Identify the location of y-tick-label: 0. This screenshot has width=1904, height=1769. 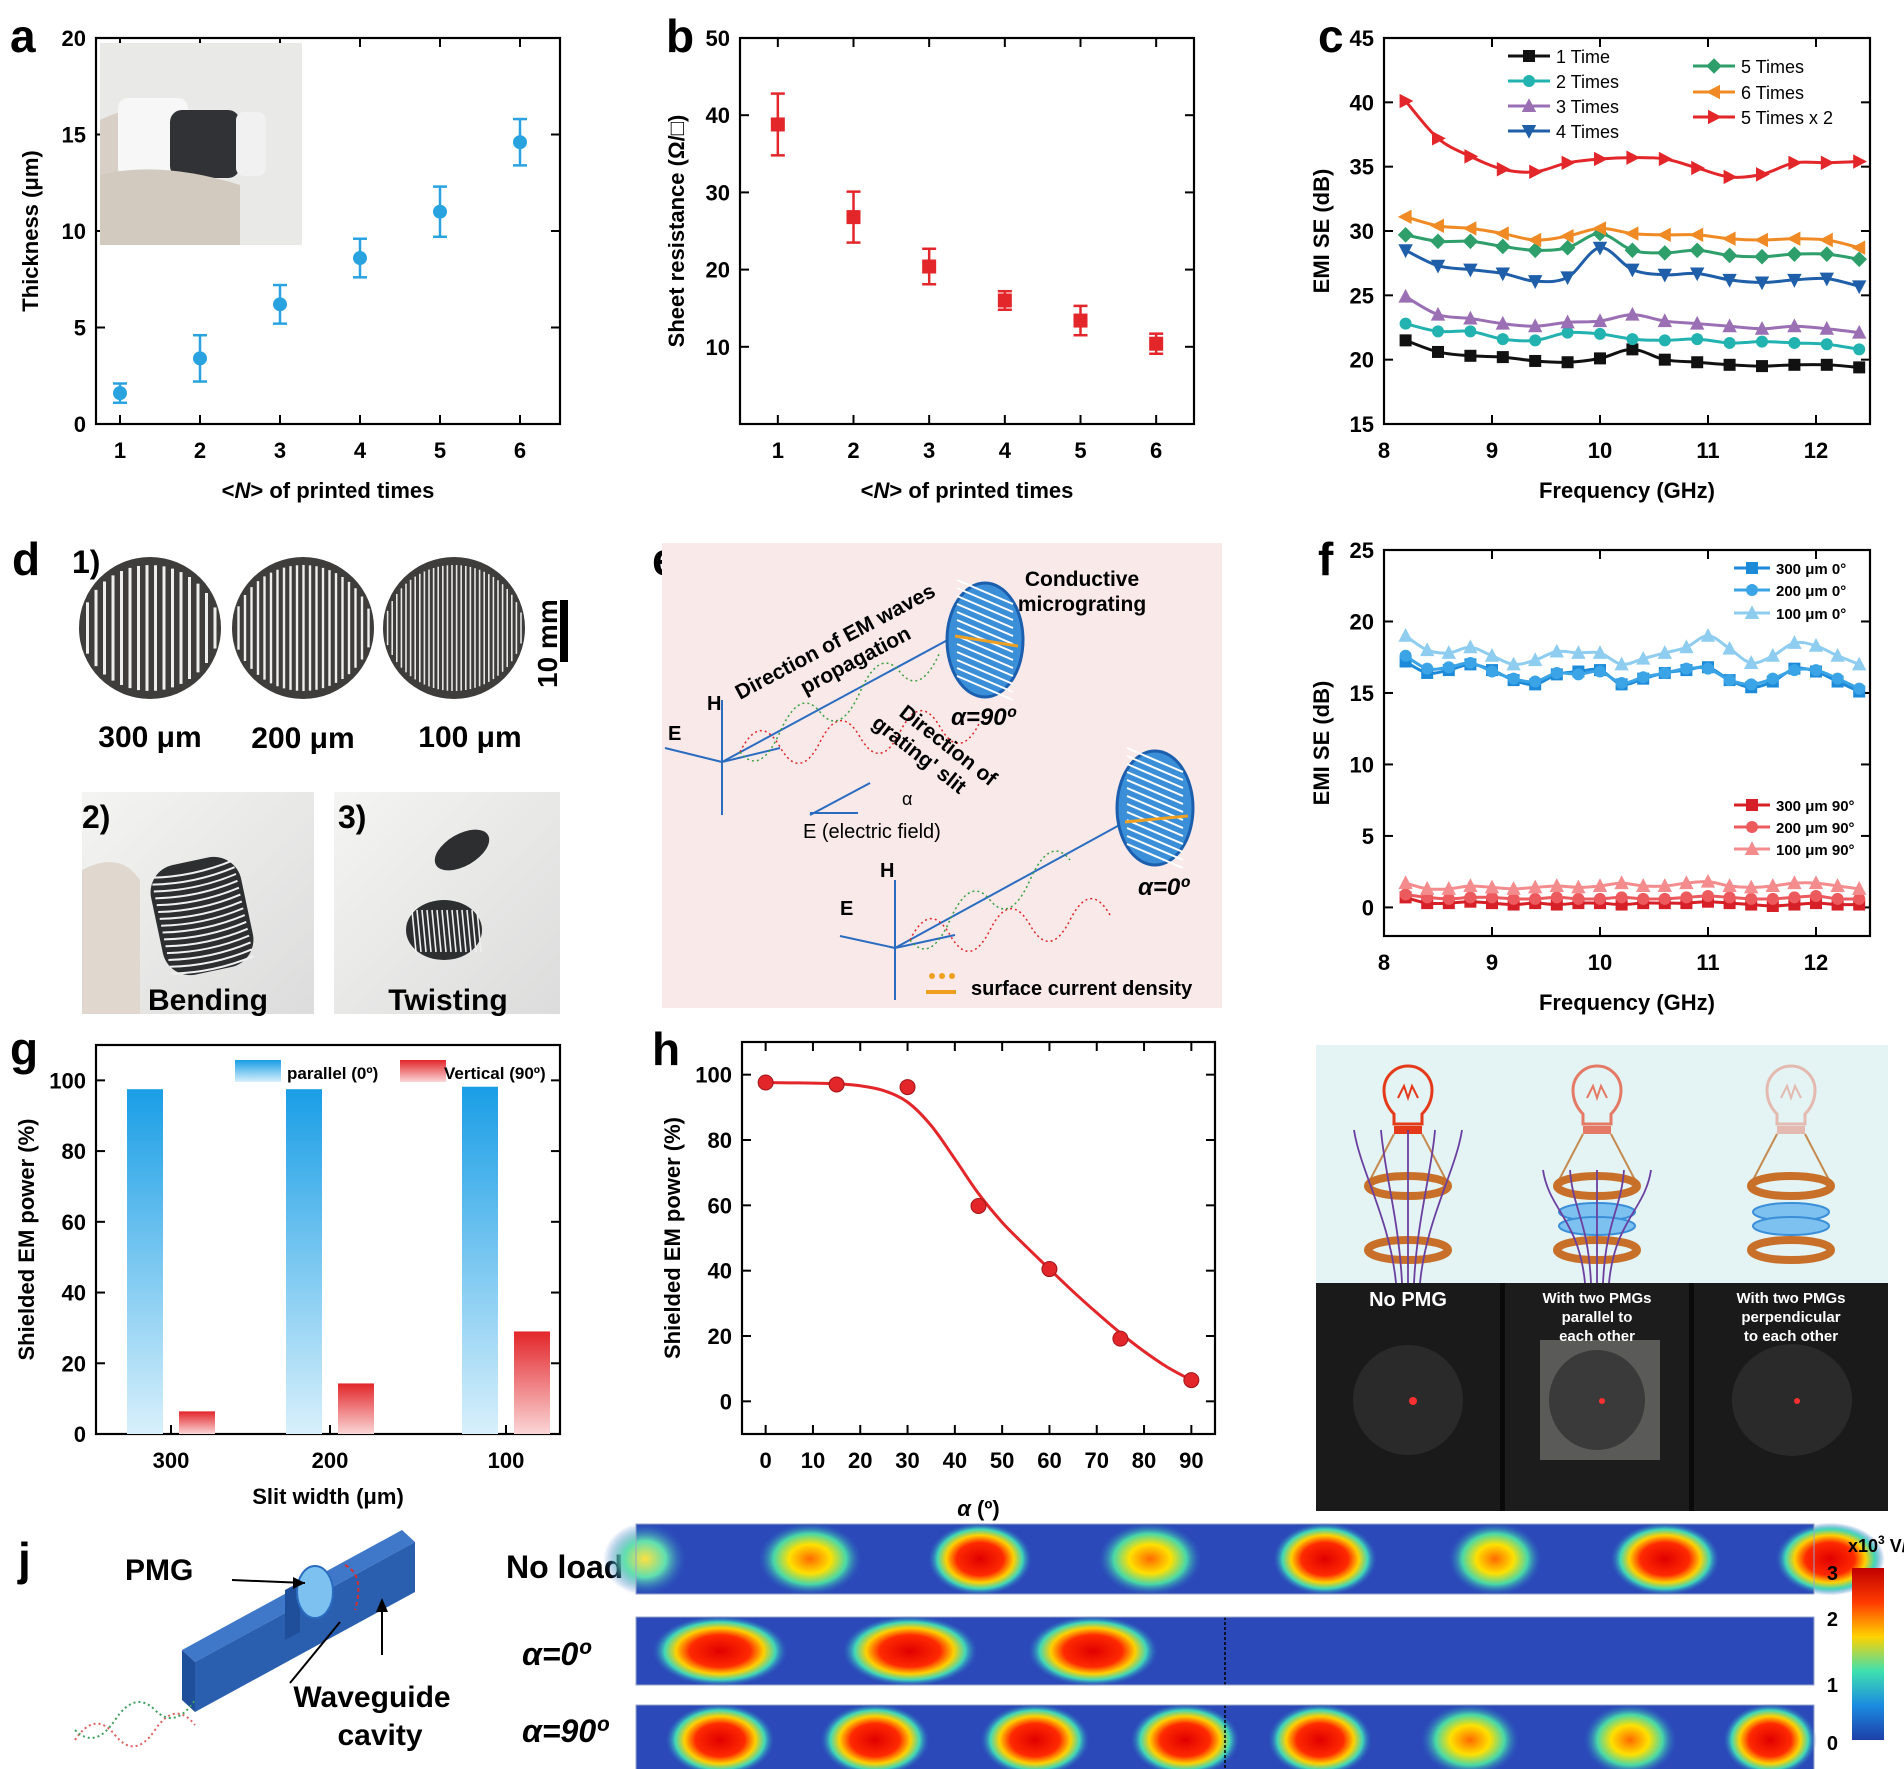
(726, 1401).